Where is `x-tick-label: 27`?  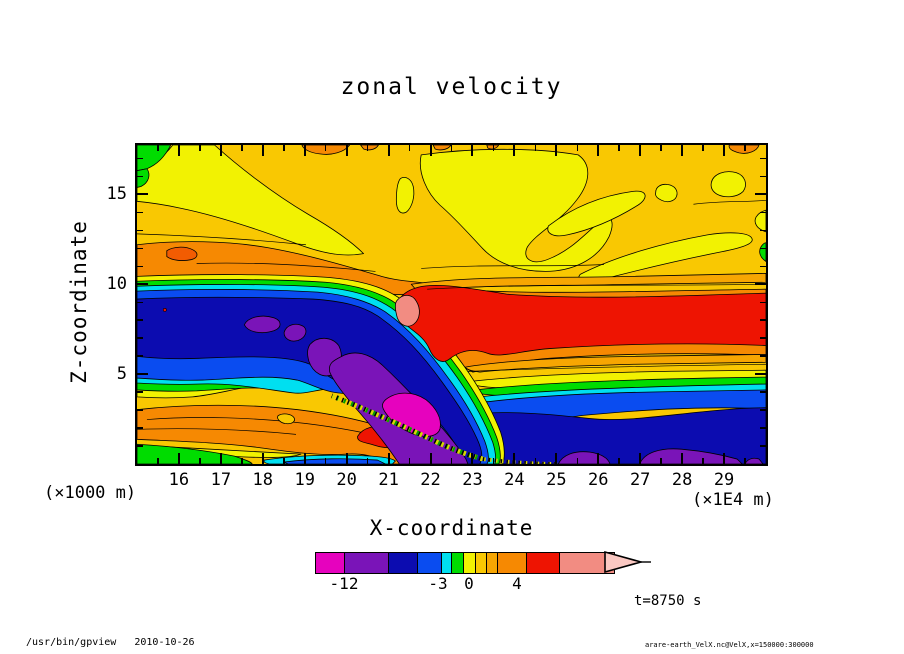
x-tick-label: 27 is located at coordinates (640, 480).